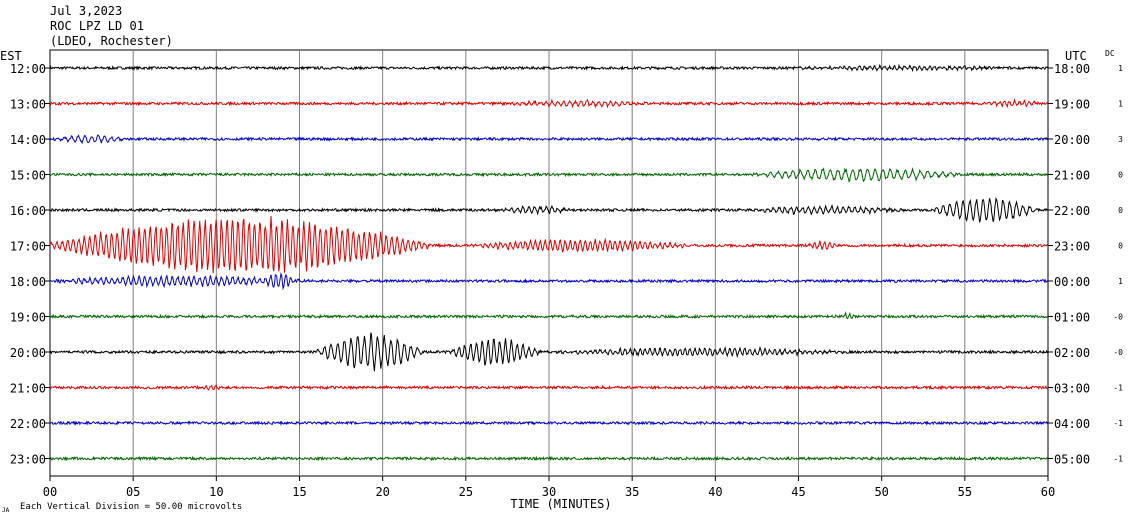  I want to click on x-tick-label: 30, so click(549, 492).